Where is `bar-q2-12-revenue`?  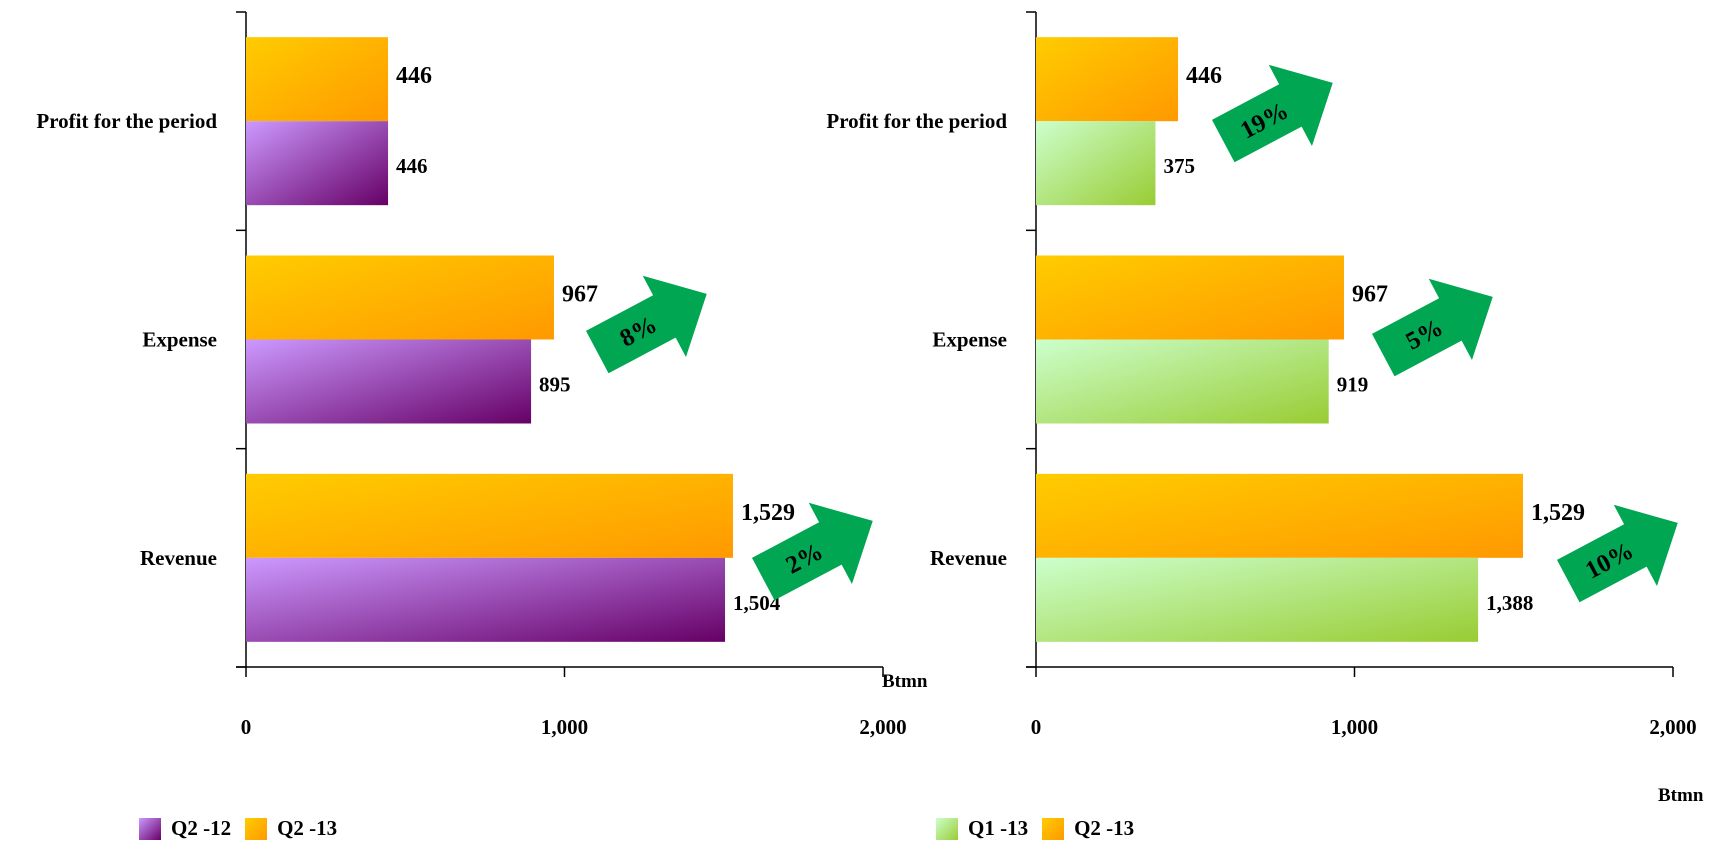
bar-q2-12-revenue is located at coordinates (486, 599).